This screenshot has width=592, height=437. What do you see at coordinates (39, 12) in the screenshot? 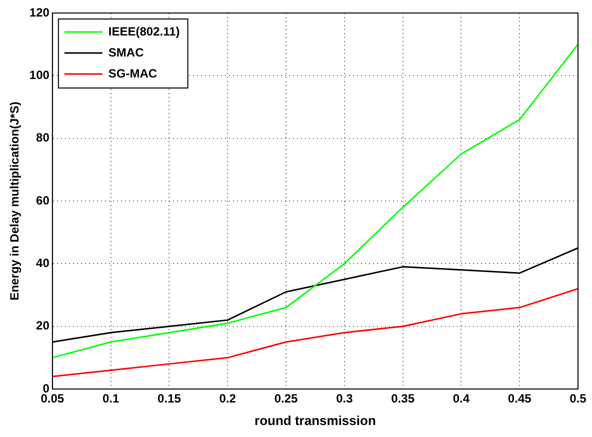
I see `y-tick-label: 120` at bounding box center [39, 12].